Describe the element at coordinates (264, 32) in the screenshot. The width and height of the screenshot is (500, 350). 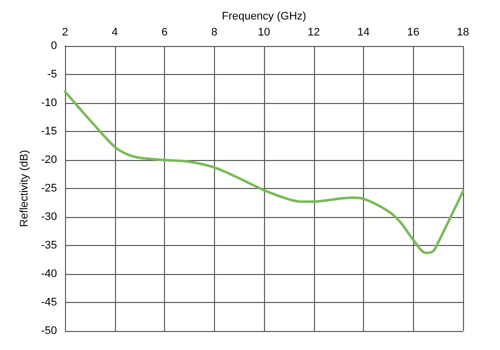
I see `x-tick-label: 10` at that location.